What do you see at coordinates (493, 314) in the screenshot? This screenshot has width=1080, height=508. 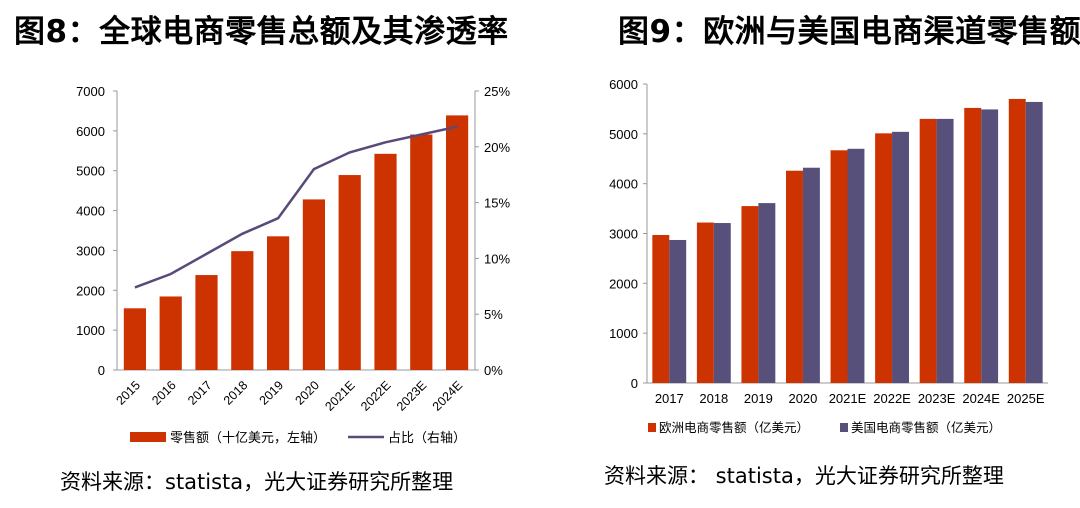 I see `right-tick-label: 5%` at bounding box center [493, 314].